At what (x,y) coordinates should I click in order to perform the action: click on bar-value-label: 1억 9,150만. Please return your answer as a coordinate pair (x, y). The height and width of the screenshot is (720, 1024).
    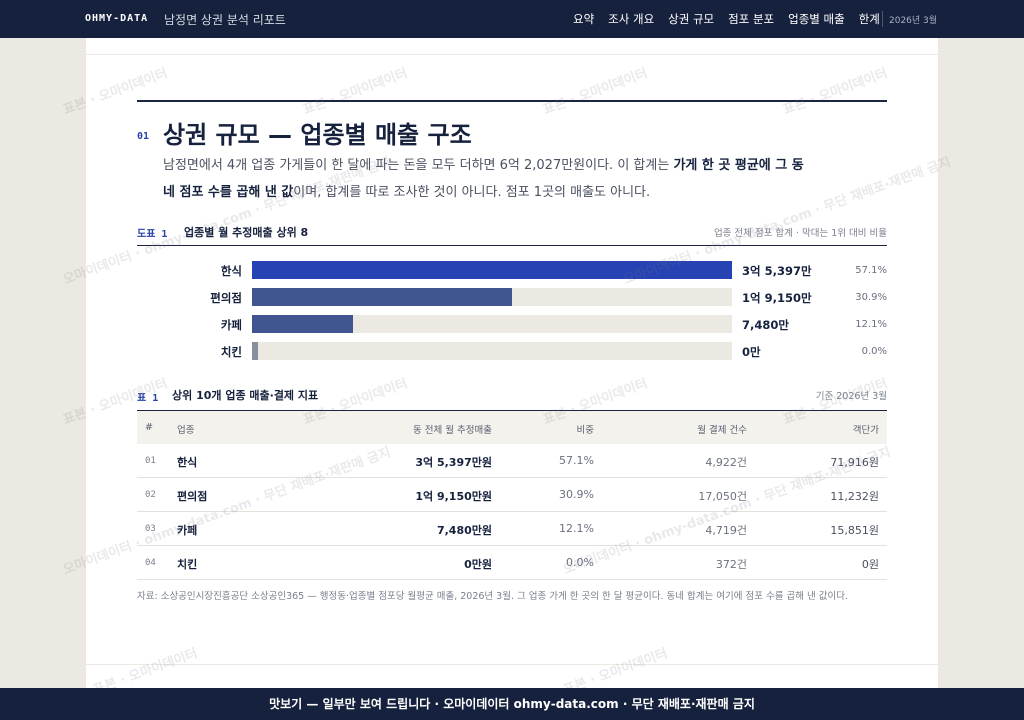
    Looking at the image, I should click on (777, 298).